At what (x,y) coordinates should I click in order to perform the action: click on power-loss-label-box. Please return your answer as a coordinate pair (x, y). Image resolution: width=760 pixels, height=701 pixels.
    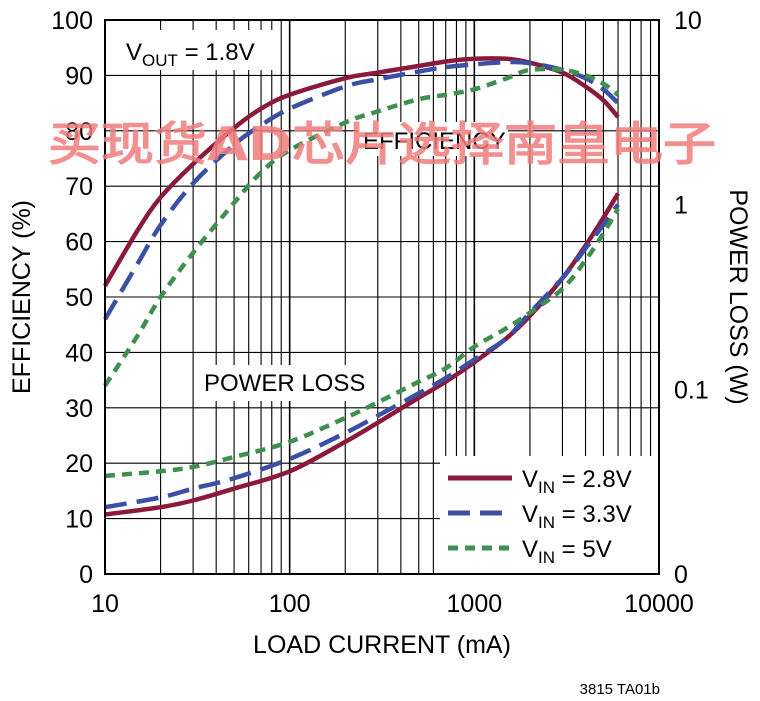
    Looking at the image, I should click on (284, 383).